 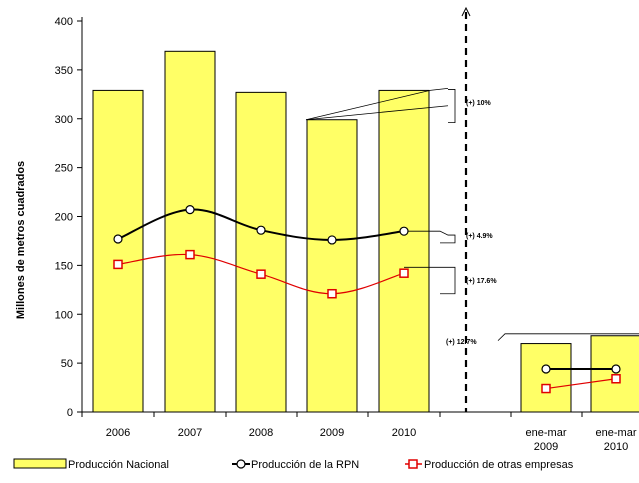 What do you see at coordinates (64, 218) in the screenshot?
I see `y-tick-label: 200` at bounding box center [64, 218].